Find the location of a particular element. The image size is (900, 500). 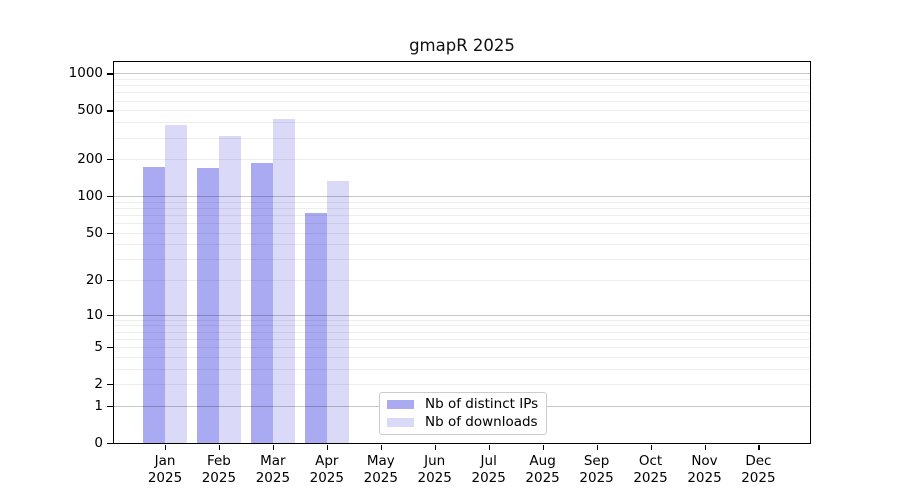

legend-item-distinct-ips: Nb of distinct IPs is located at coordinates (463, 404).